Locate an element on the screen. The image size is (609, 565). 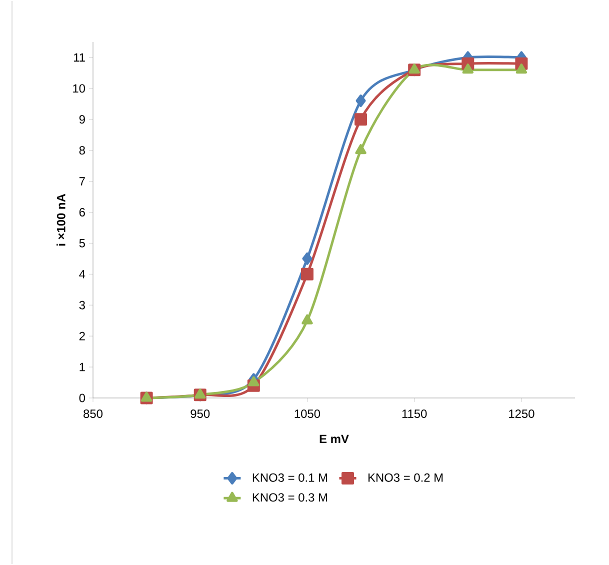
legend-label: KNO3 = 0.3 M is located at coordinates (290, 497).